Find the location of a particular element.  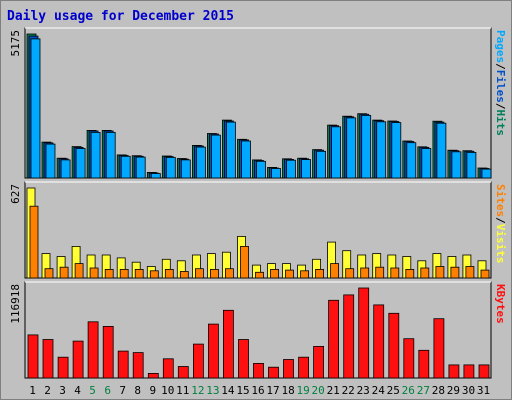

legend-kbytes: KBytes is located at coordinates (500, 304).